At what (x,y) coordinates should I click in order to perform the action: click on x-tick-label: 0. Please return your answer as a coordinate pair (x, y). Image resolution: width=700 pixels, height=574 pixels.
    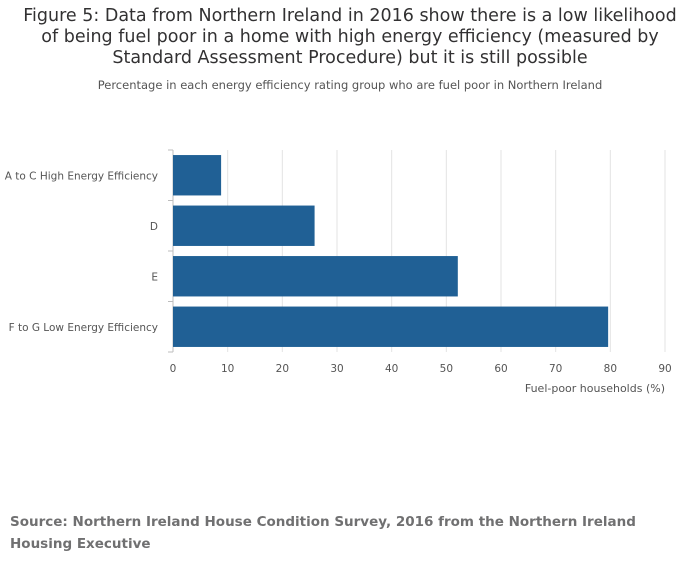
    Looking at the image, I should click on (173, 369).